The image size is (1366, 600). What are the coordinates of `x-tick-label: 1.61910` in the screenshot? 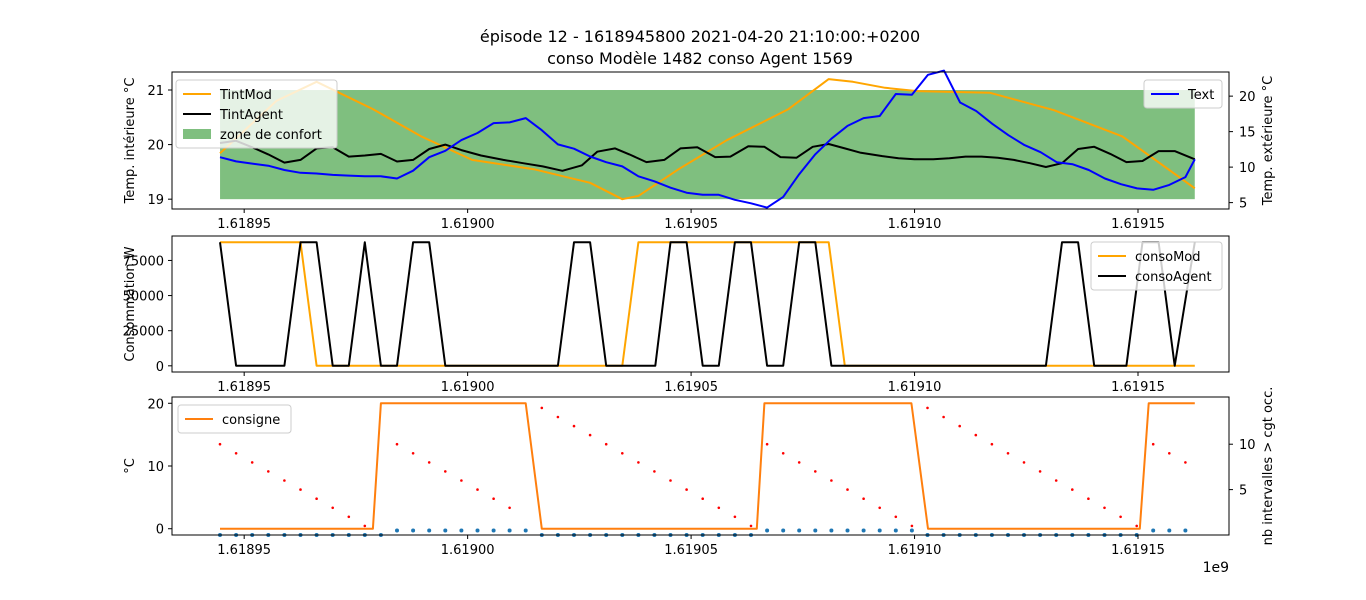 It's located at (915, 224).